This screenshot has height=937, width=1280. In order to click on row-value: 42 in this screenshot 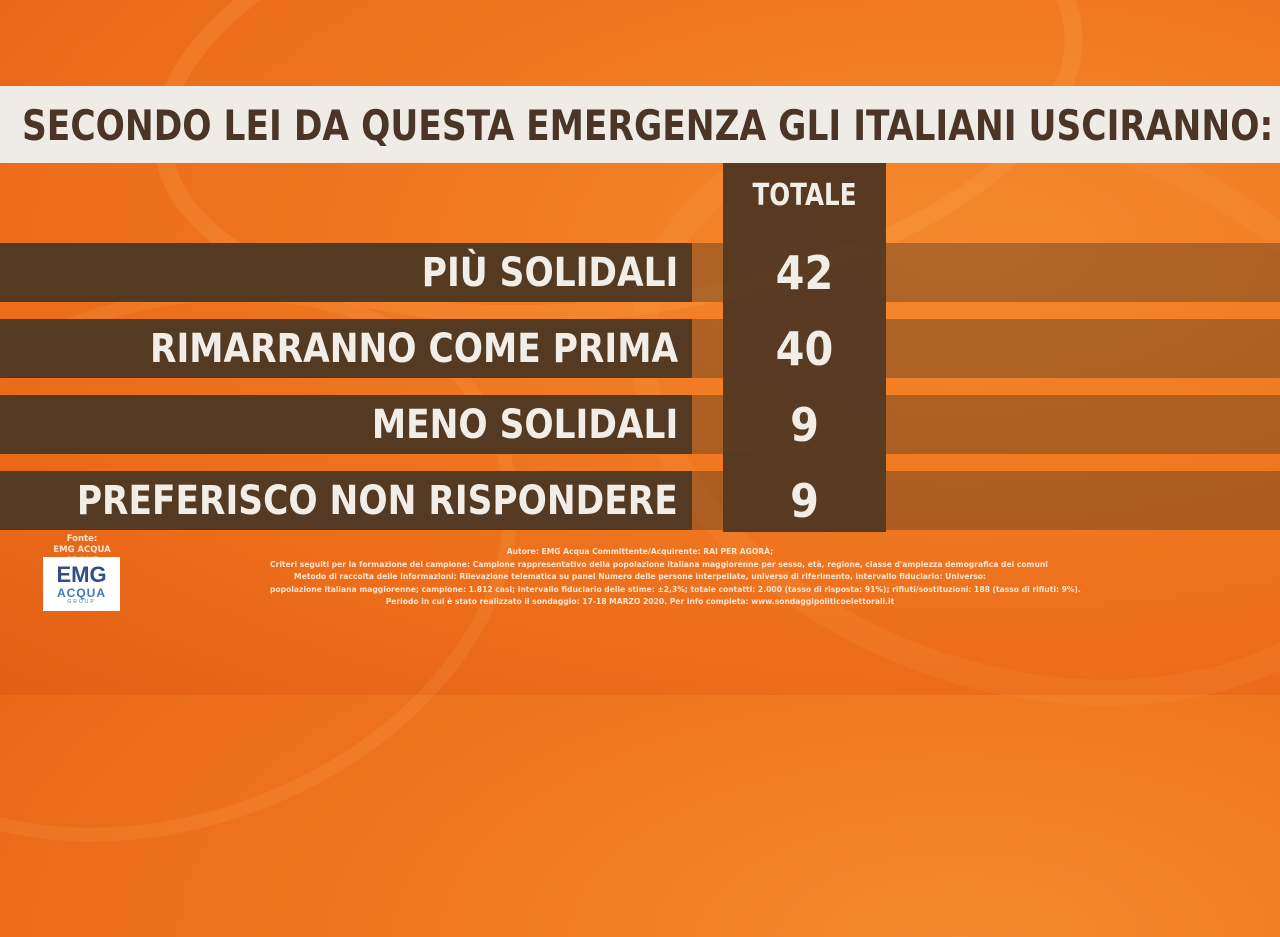, I will do `click(804, 273)`.